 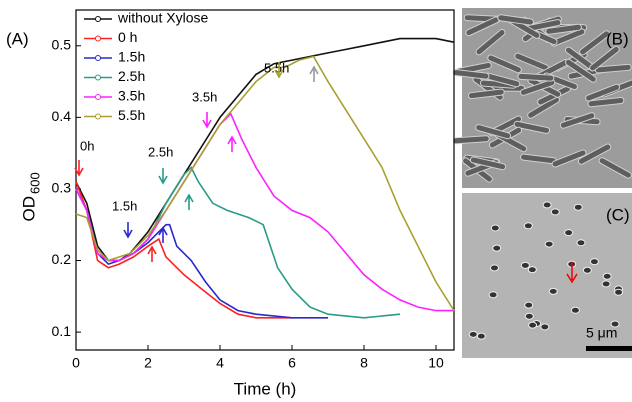 I want to click on y-tick-label: 0.4, so click(x=62, y=116).